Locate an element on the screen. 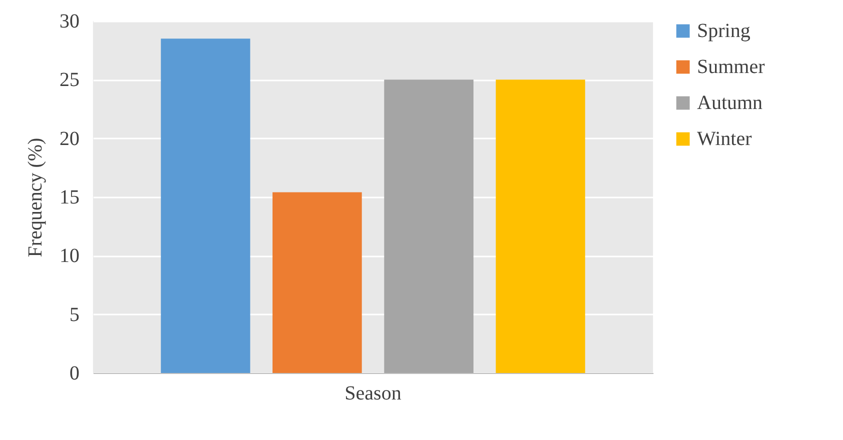 This screenshot has height=440, width=843. y-tick-label: 10 is located at coordinates (70, 256).